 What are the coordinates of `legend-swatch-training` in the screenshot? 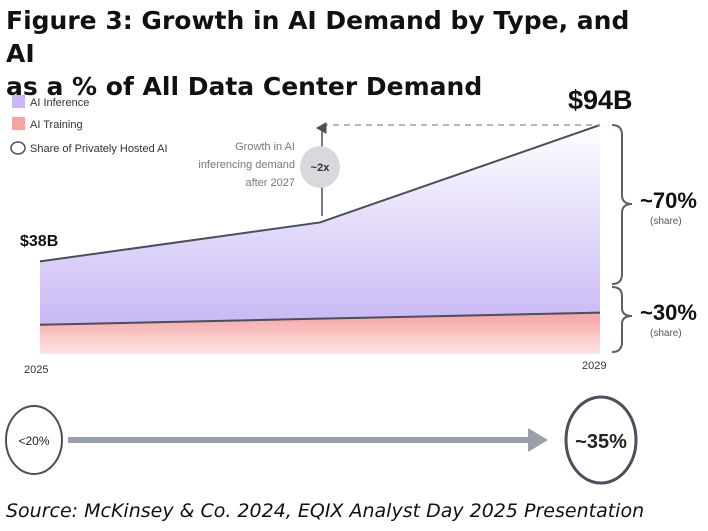 It's located at (18, 123).